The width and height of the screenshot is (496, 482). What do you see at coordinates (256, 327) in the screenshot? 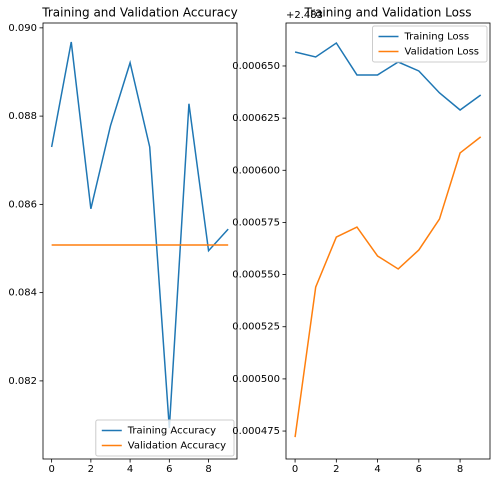
I see `y-tick-label: 0.000525` at bounding box center [256, 327].